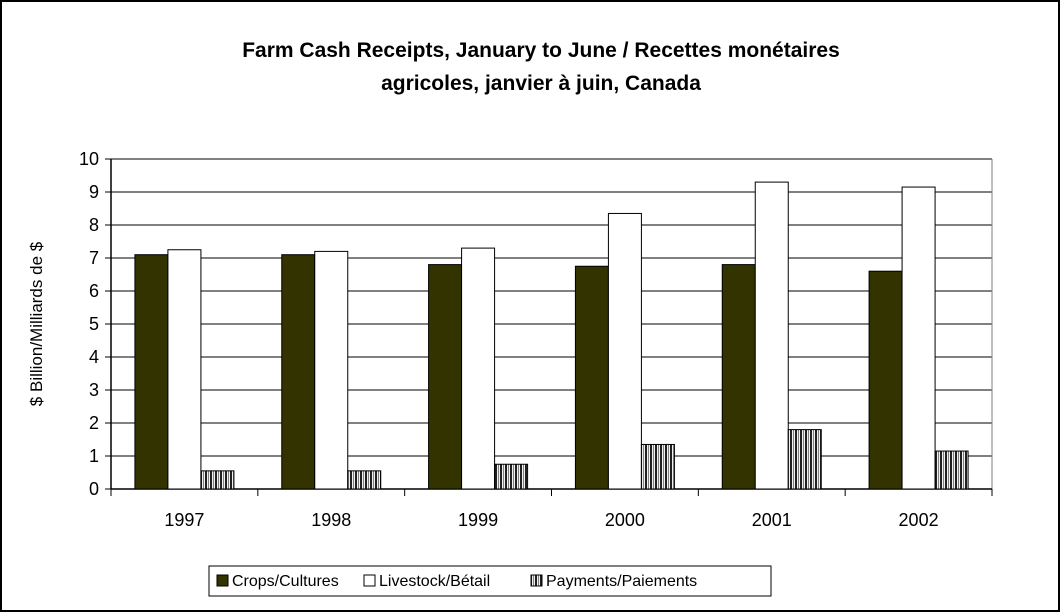 This screenshot has height=612, width=1060. Describe the element at coordinates (94, 225) in the screenshot. I see `y-tick-label: 8` at that location.